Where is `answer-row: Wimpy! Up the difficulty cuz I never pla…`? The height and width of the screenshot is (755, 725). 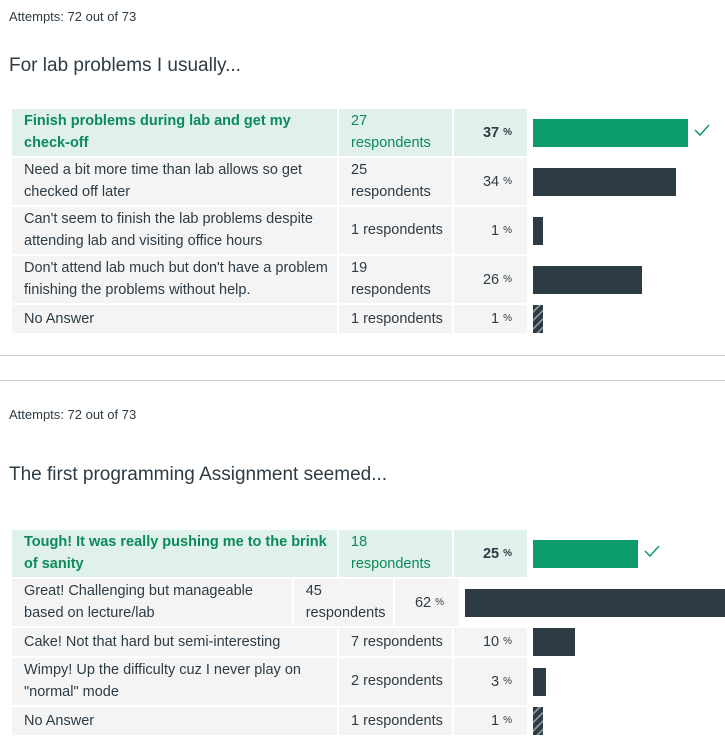
answer-row: Wimpy! Up the difficulty cuz I never pla… is located at coordinates (362, 681).